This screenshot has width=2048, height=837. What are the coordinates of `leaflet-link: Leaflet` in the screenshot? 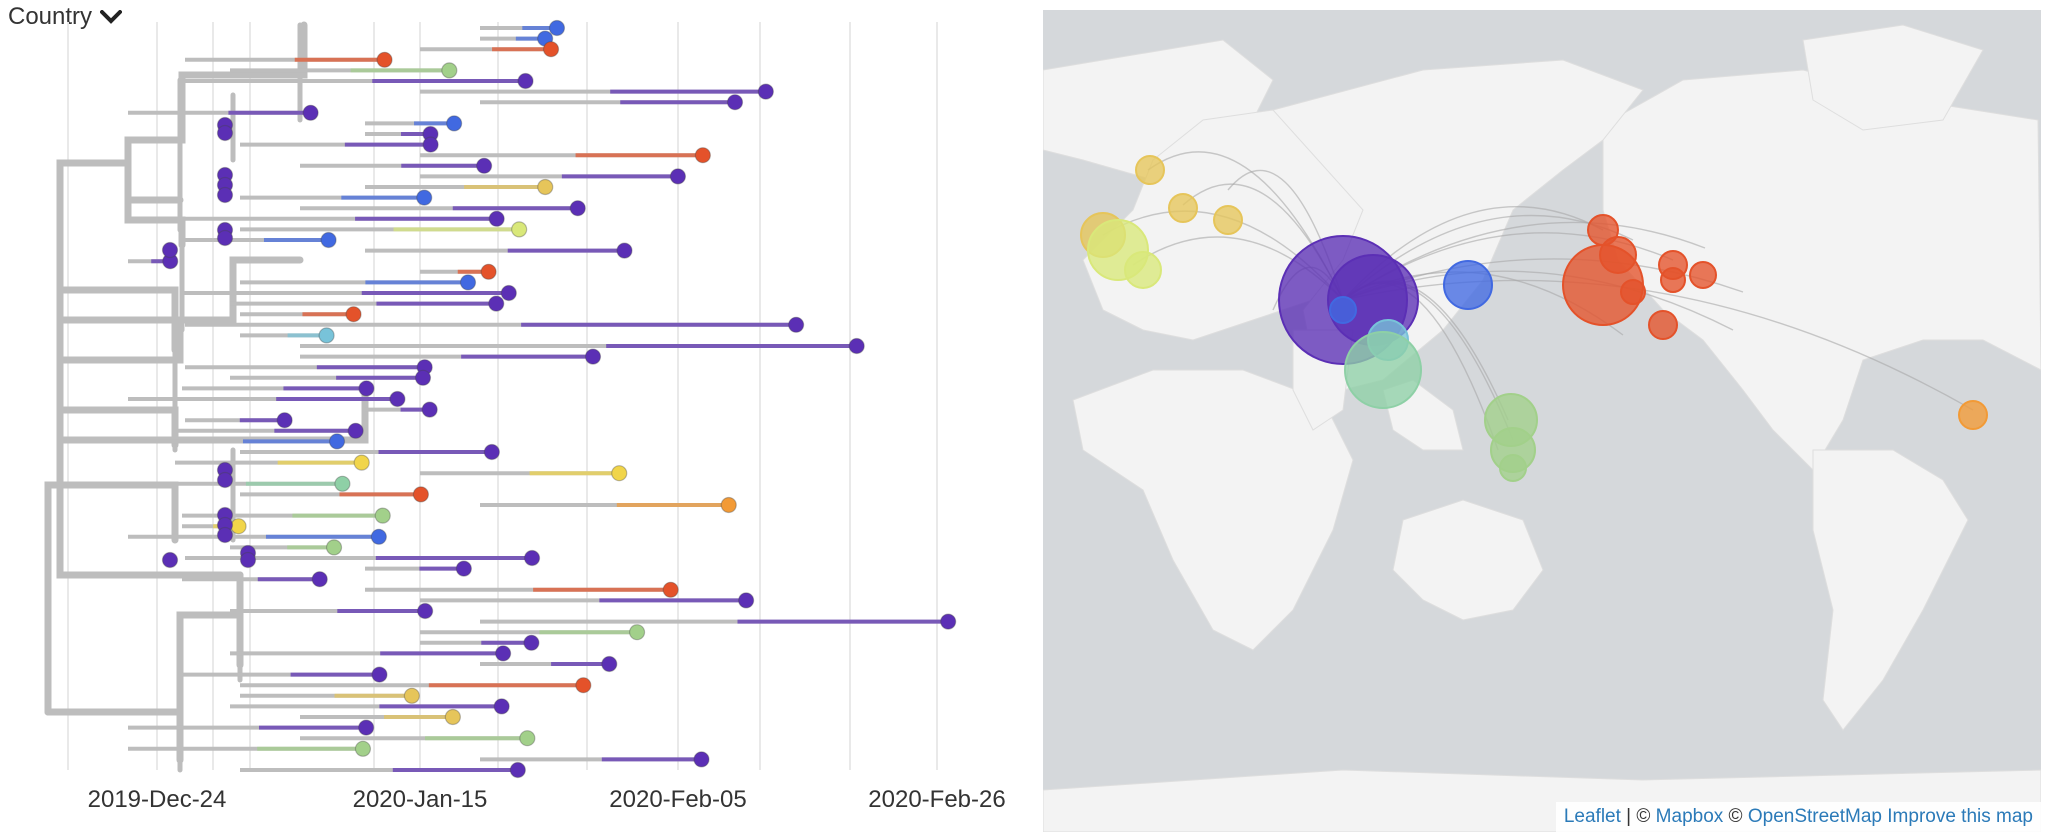 It's located at (1592, 816).